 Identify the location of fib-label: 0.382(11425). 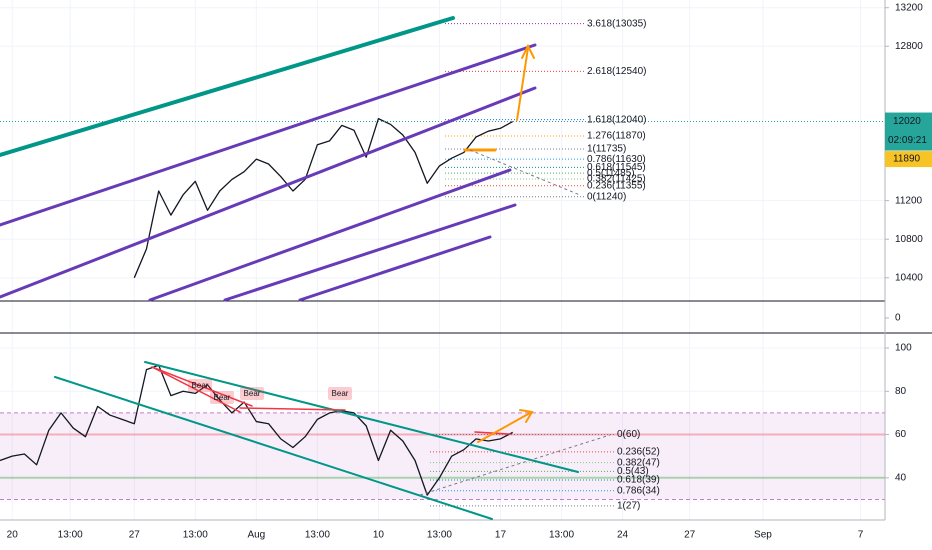
(616, 179).